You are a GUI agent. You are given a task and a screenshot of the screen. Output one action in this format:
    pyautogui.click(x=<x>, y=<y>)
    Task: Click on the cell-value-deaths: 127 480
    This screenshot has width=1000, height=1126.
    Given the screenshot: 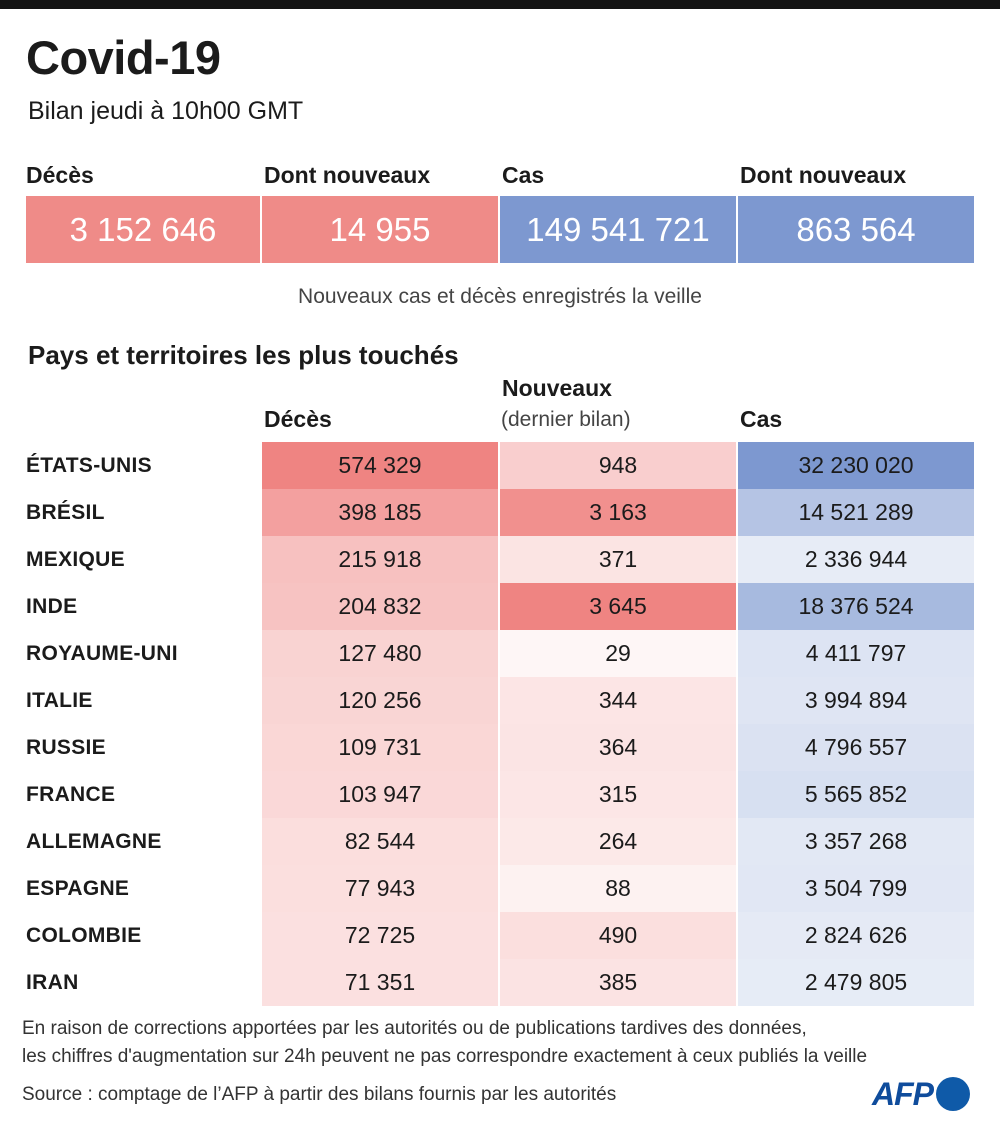 What is the action you would take?
    pyautogui.click(x=380, y=653)
    